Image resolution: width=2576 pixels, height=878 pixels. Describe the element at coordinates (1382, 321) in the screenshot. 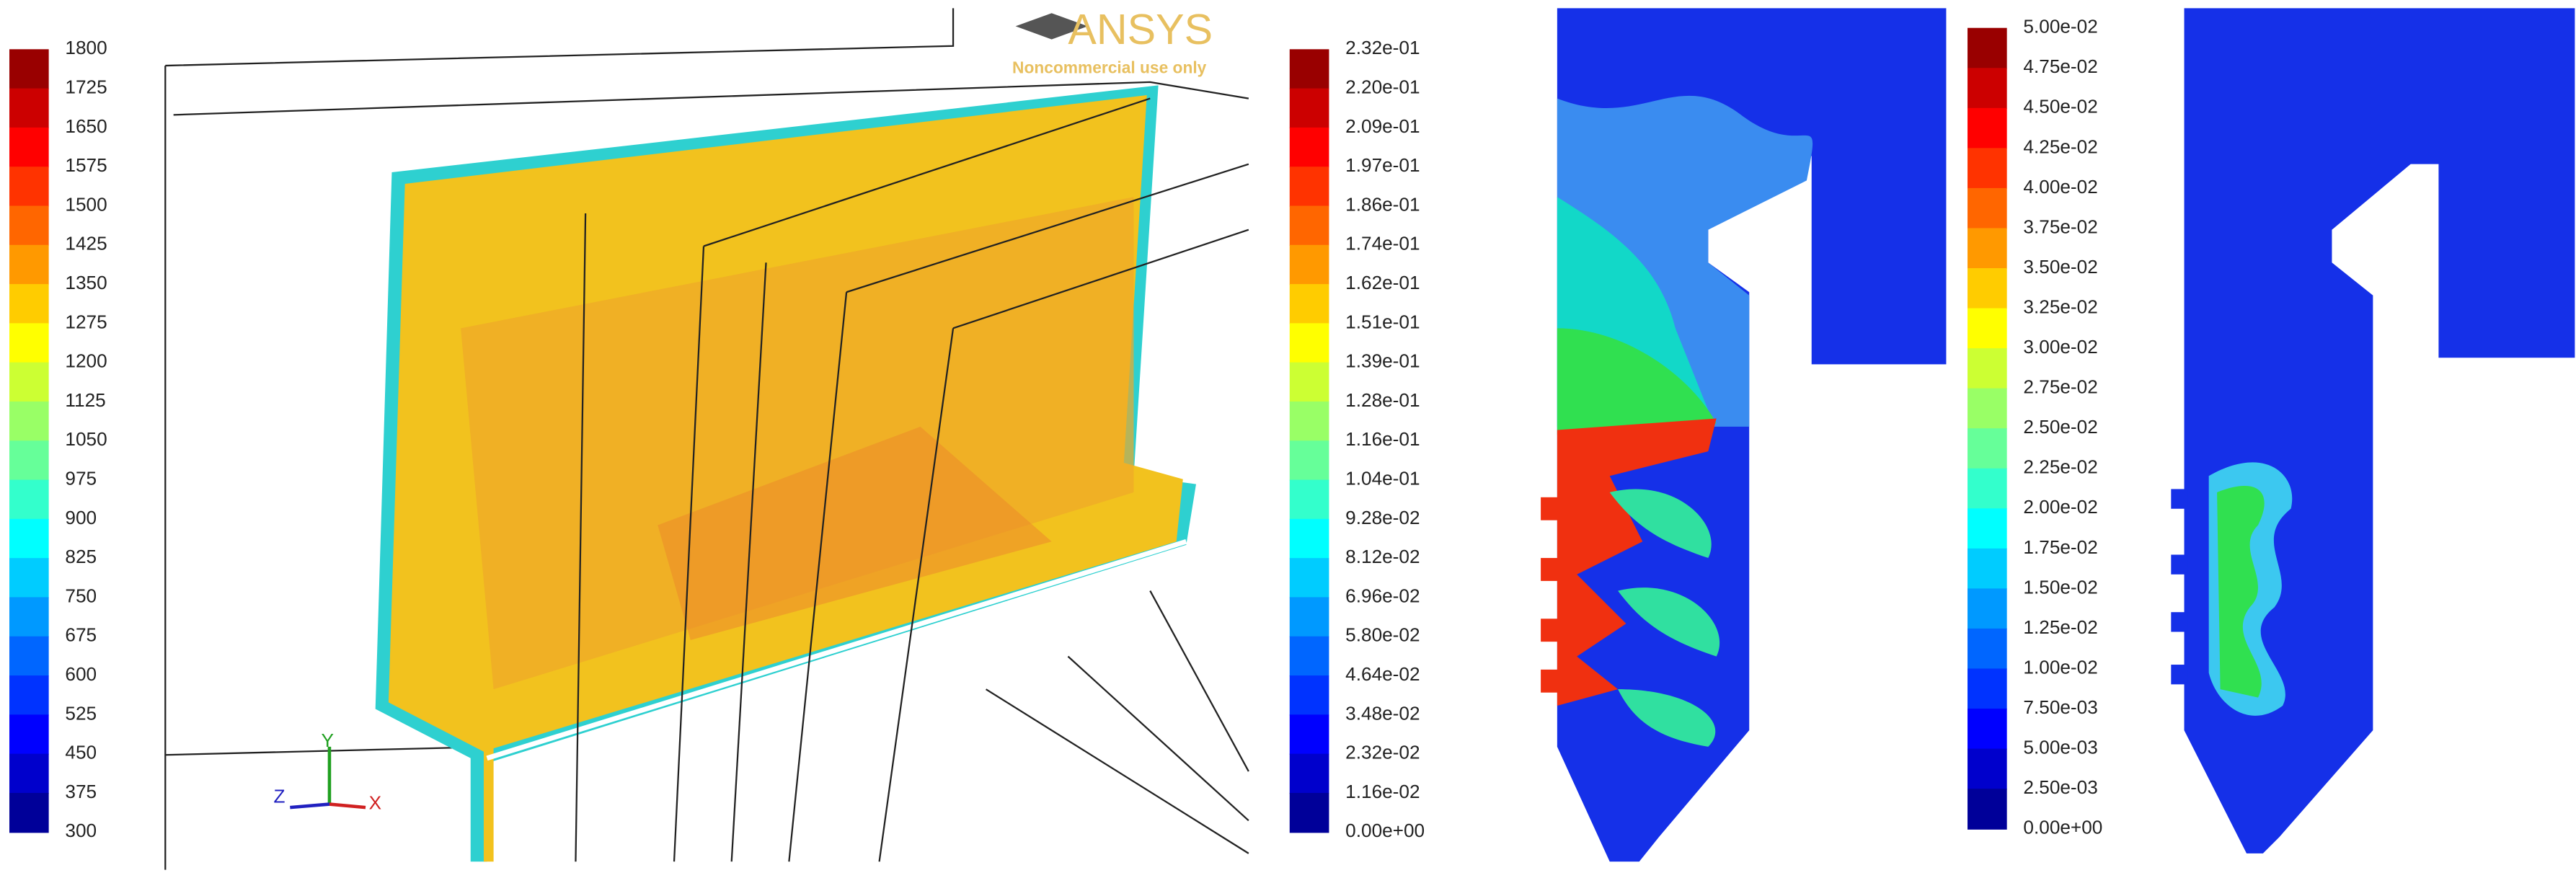

I see `colorbar-label: 1.51e-01` at that location.